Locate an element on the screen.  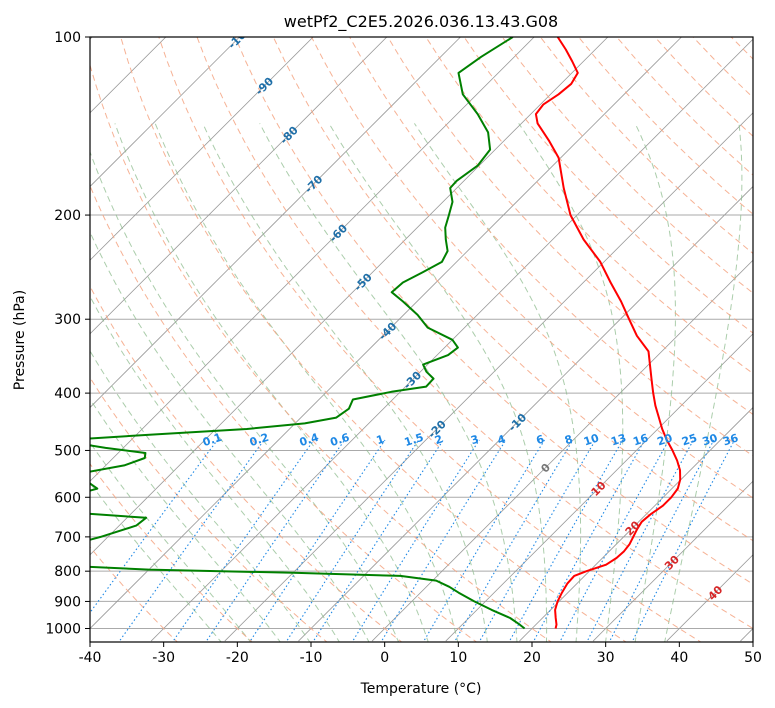
x-axis-ticks: -40 -30 -20 -10 0 10 20 30 40 50 is located at coordinates (420, 654).